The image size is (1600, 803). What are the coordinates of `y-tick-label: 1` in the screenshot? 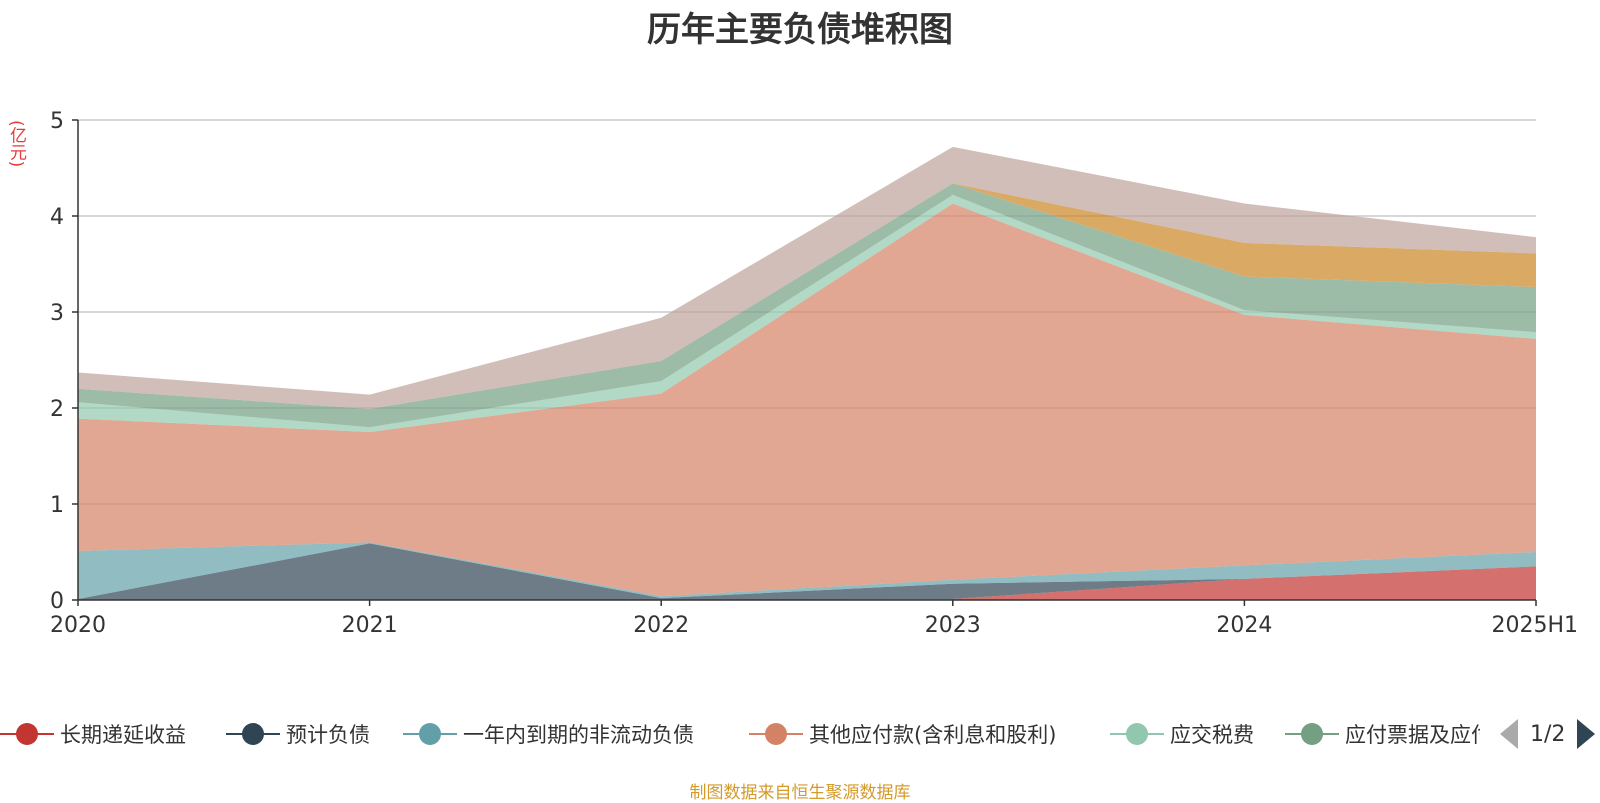 It's located at (57, 505).